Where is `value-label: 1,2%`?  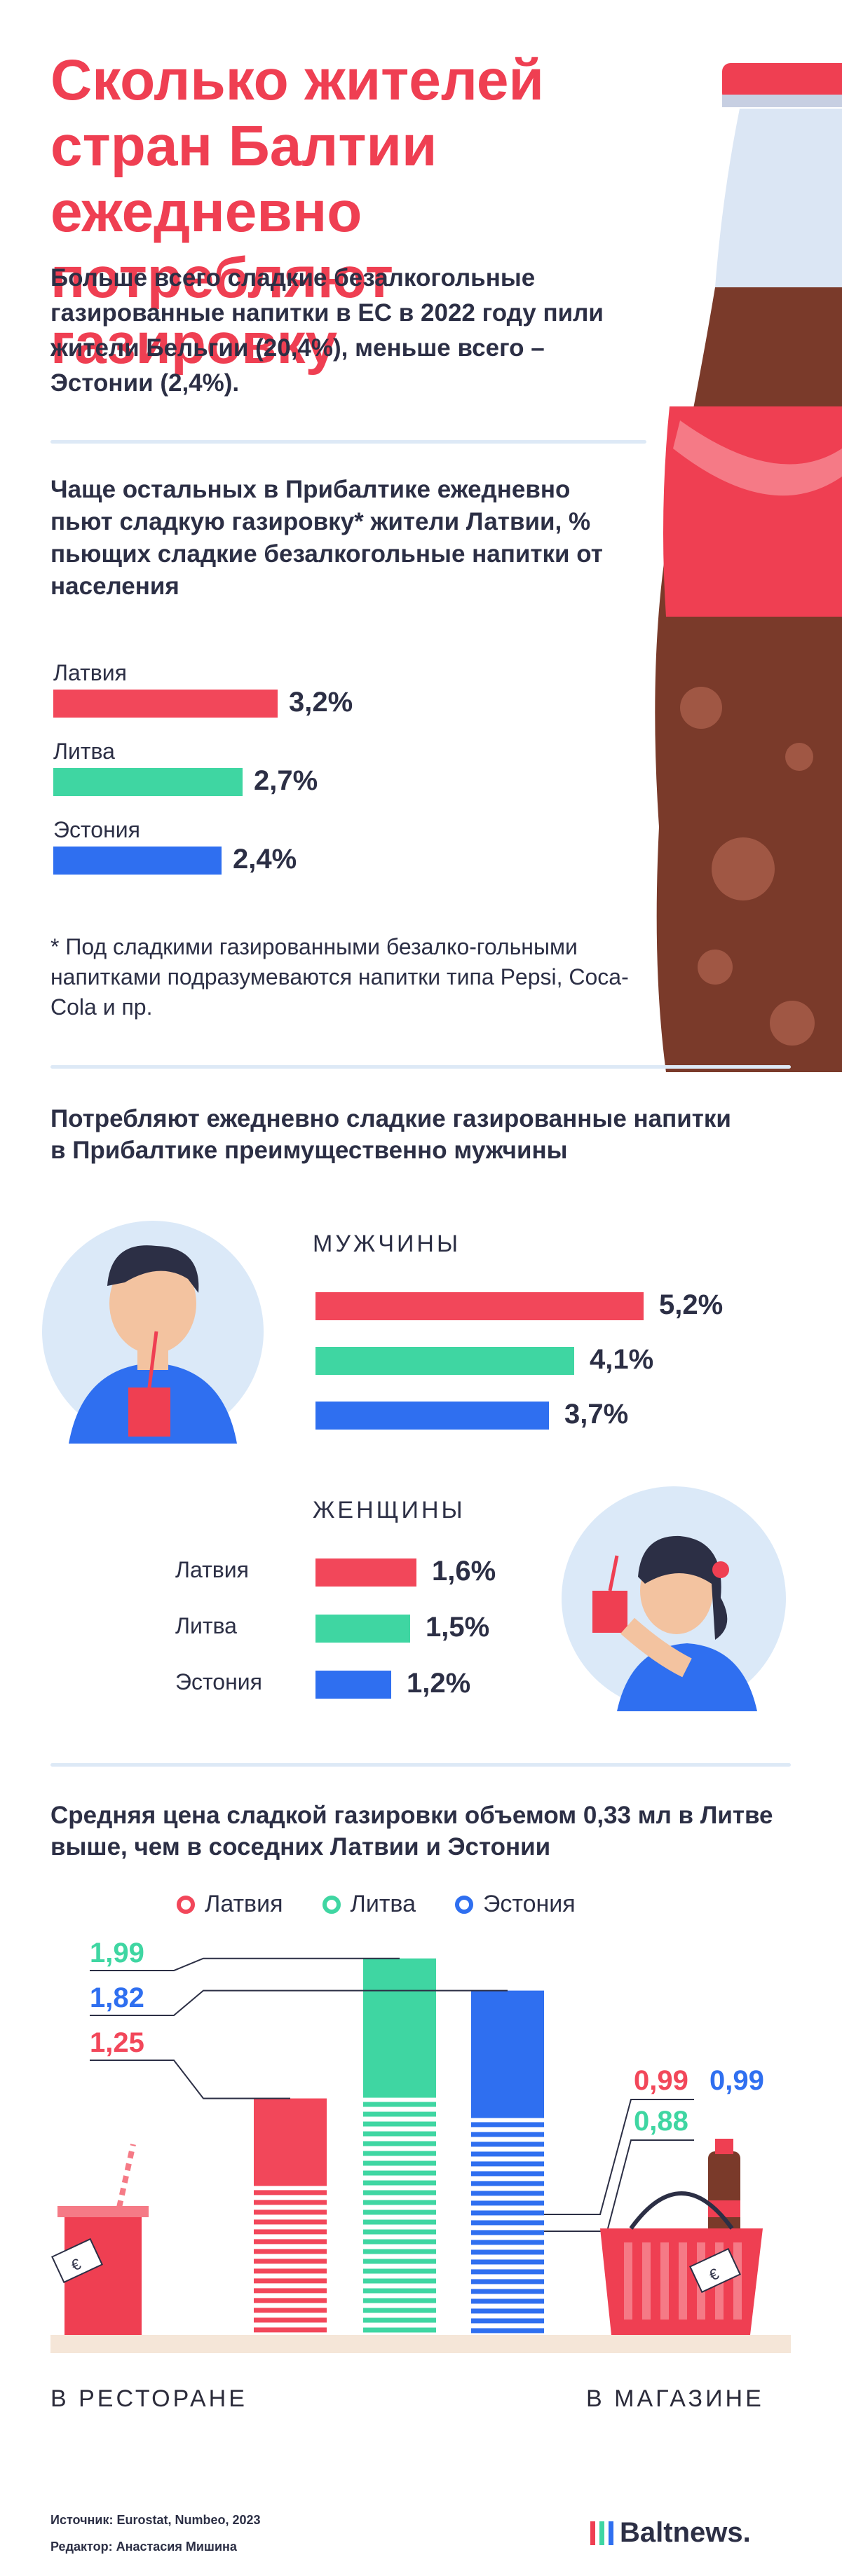 value-label: 1,2% is located at coordinates (439, 1684).